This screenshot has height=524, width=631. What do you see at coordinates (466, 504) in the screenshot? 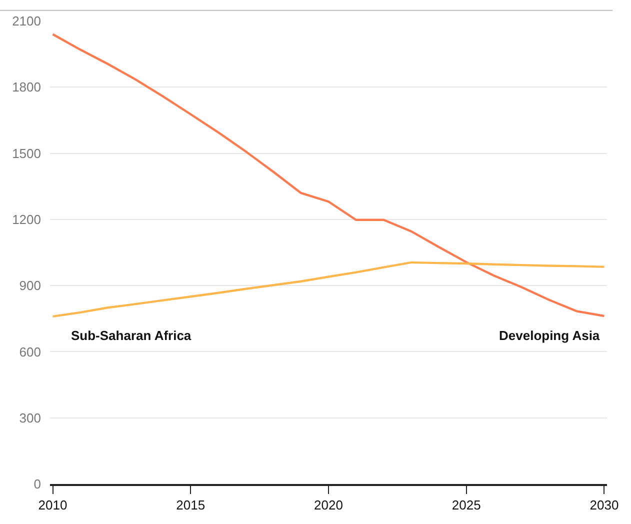
I see `x-tick-label: 2025` at bounding box center [466, 504].